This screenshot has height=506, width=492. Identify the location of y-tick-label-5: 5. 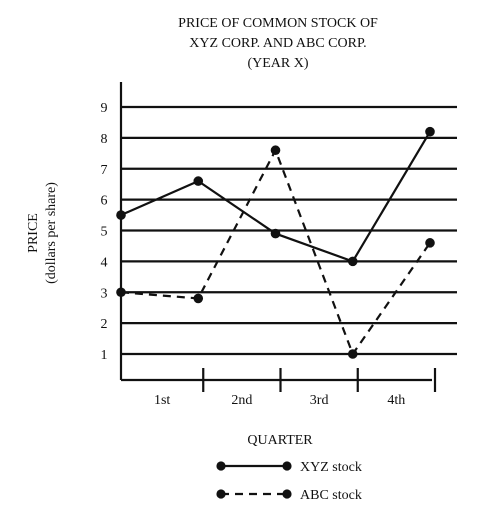
(104, 232).